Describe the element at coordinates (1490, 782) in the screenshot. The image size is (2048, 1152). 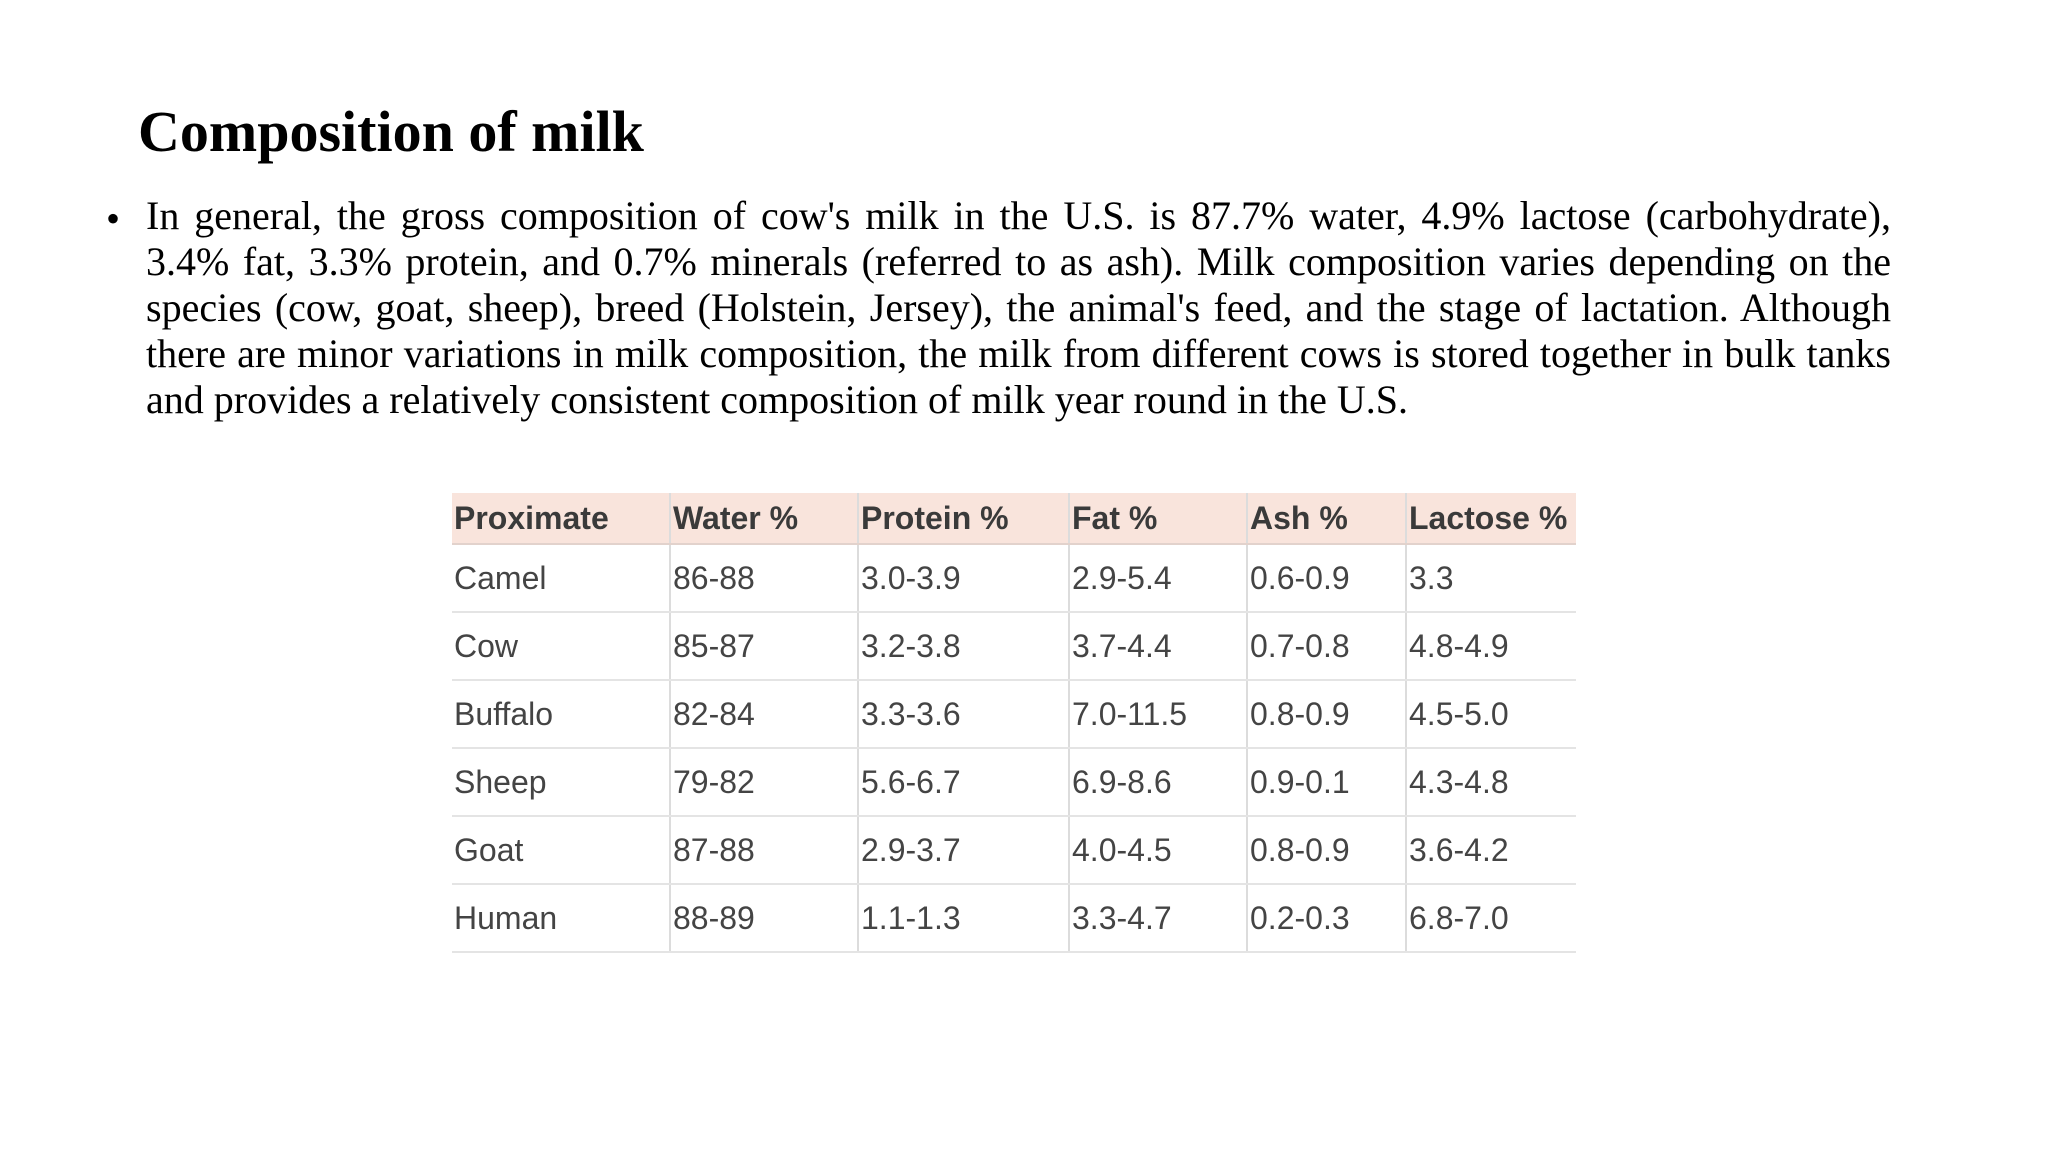
I see `table-cell: 4.3-4.8` at that location.